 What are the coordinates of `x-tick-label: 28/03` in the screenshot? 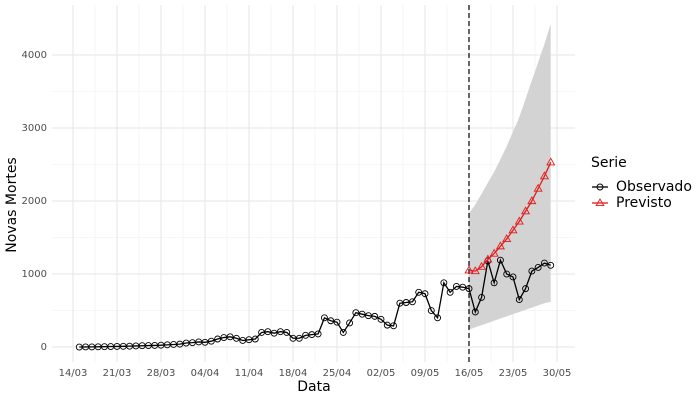 It's located at (161, 373).